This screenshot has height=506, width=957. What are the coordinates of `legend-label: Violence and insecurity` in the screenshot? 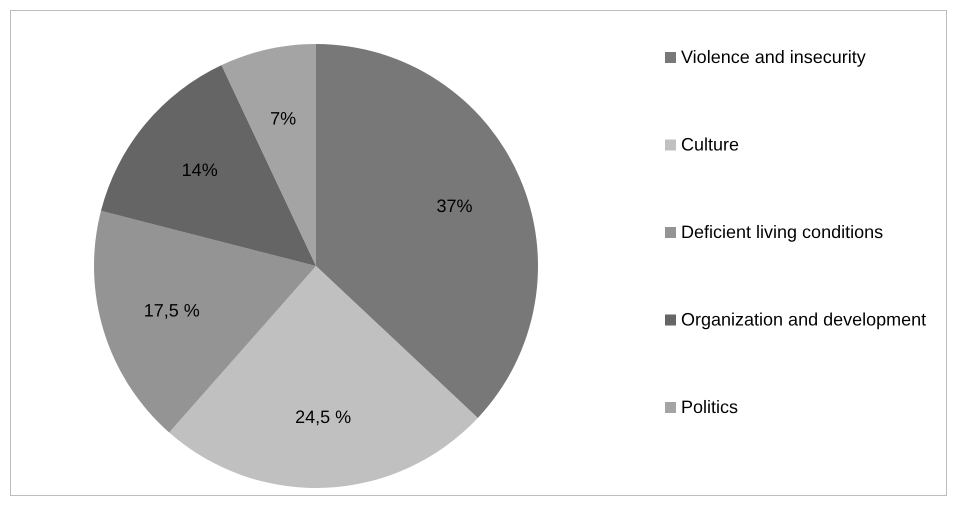 It's located at (773, 57).